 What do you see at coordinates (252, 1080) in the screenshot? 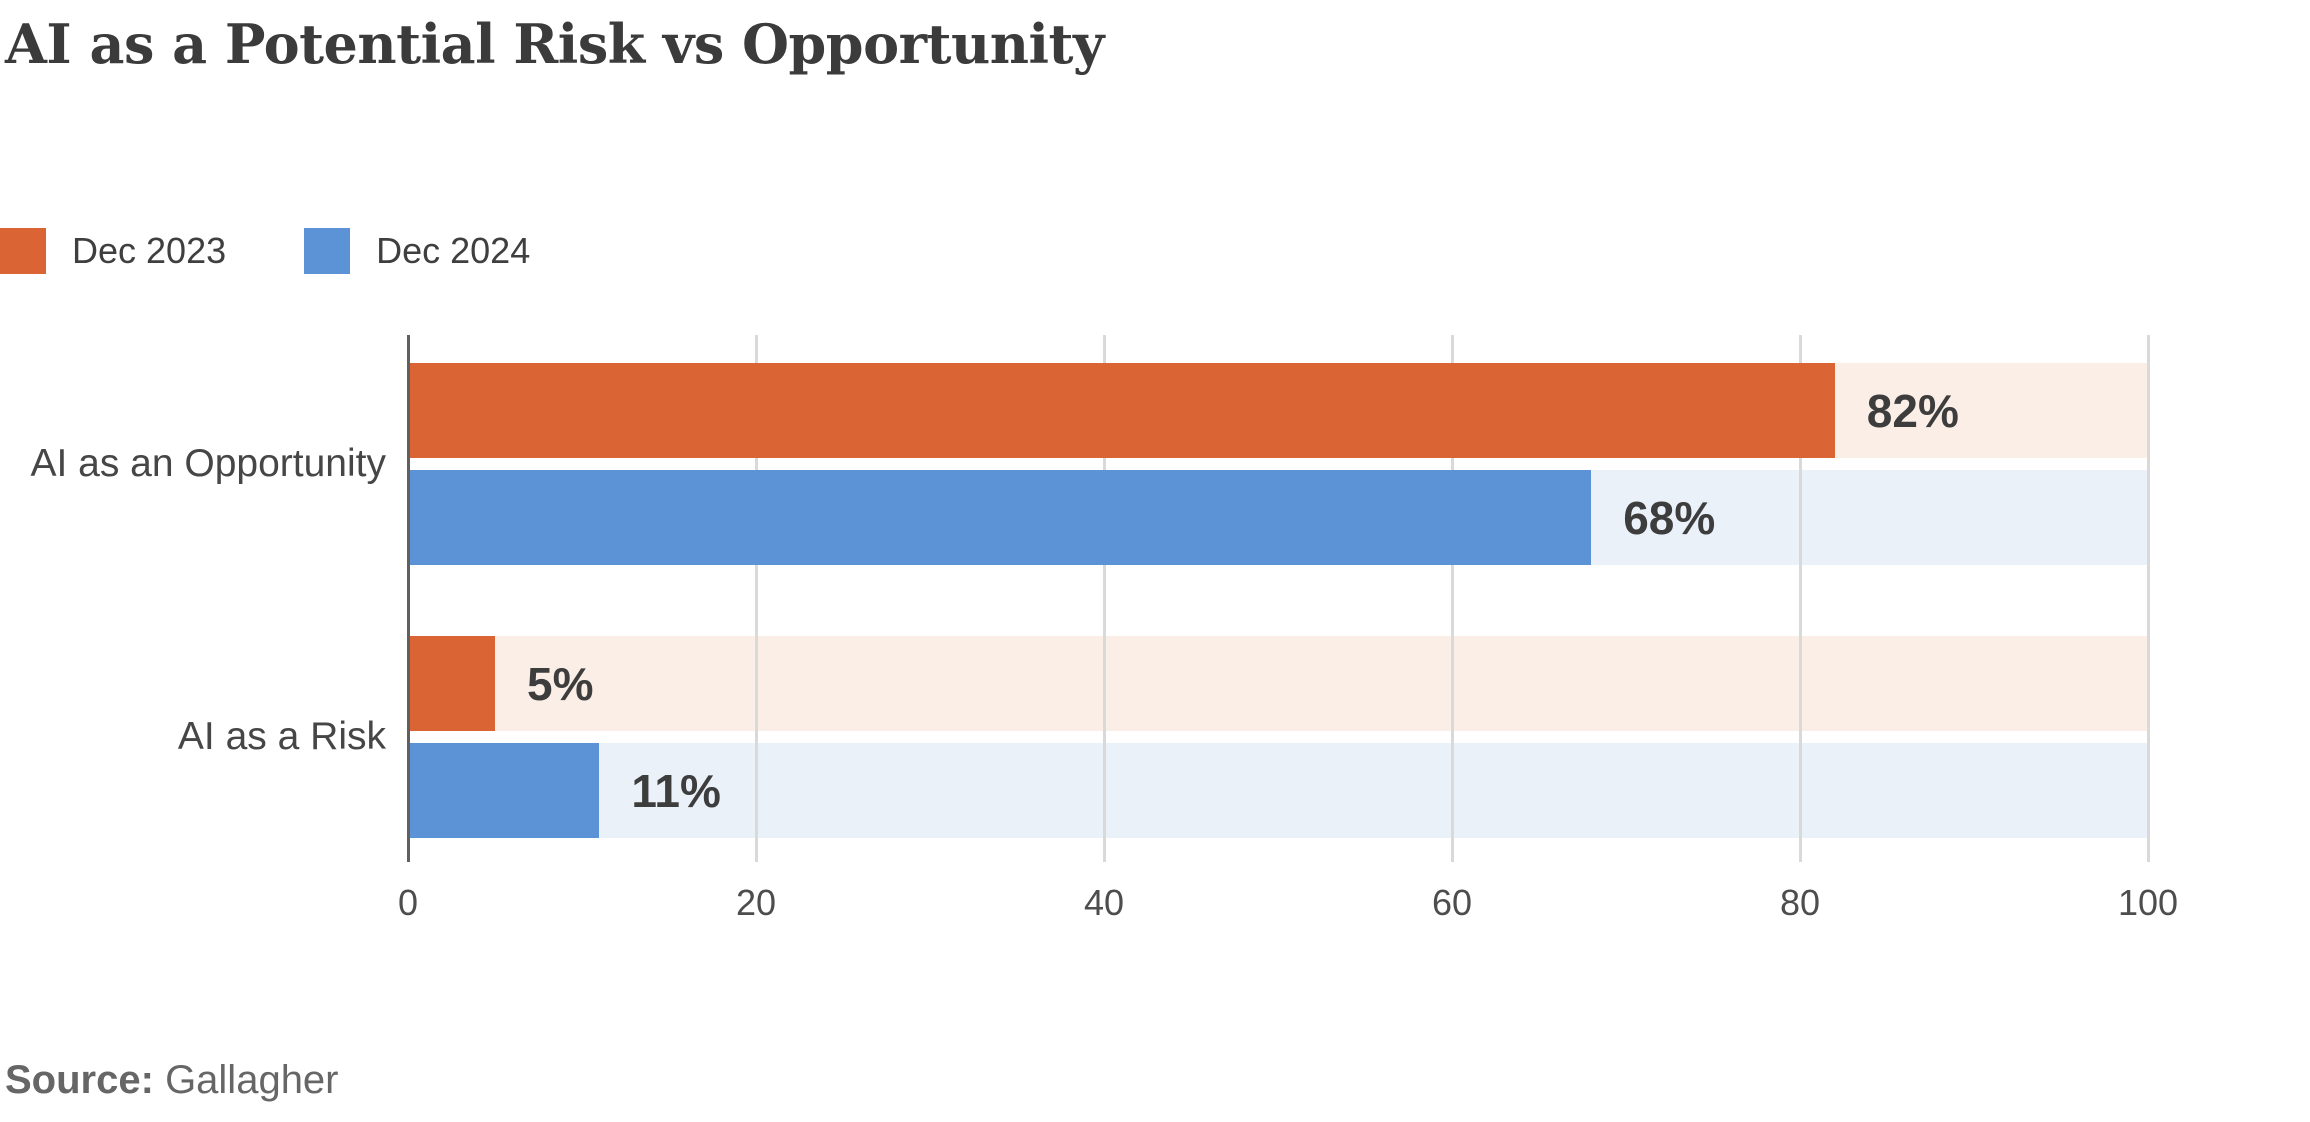
I see `source-value: Gallagher` at bounding box center [252, 1080].